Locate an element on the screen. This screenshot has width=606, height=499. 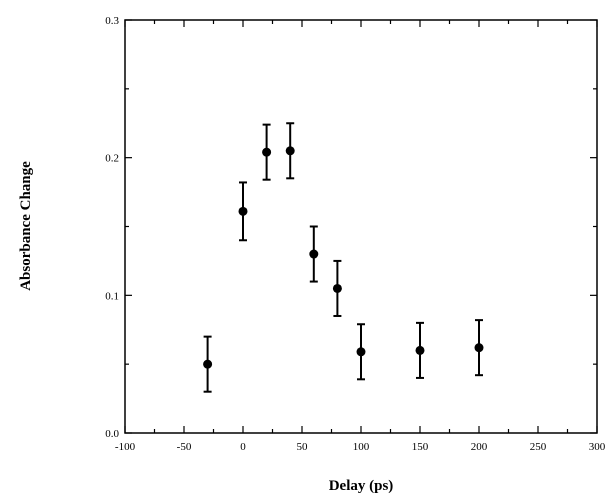
y-tick-label: 0.1 is located at coordinates (112, 296).